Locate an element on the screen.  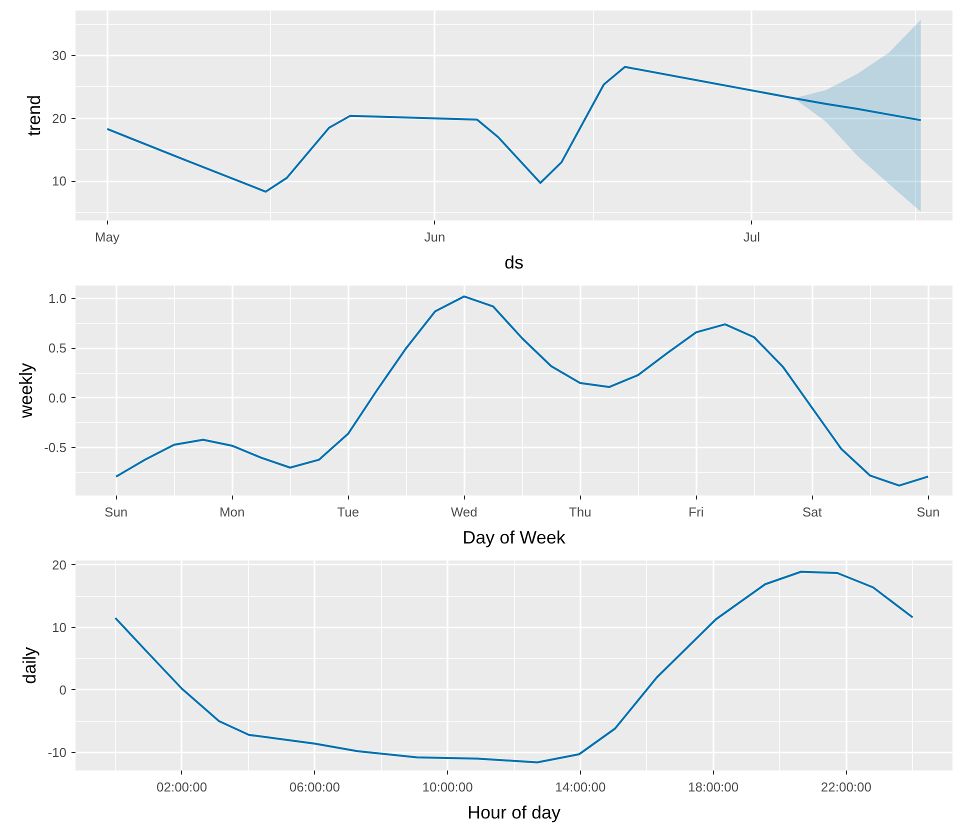
x-tick-label: May is located at coordinates (107, 237).